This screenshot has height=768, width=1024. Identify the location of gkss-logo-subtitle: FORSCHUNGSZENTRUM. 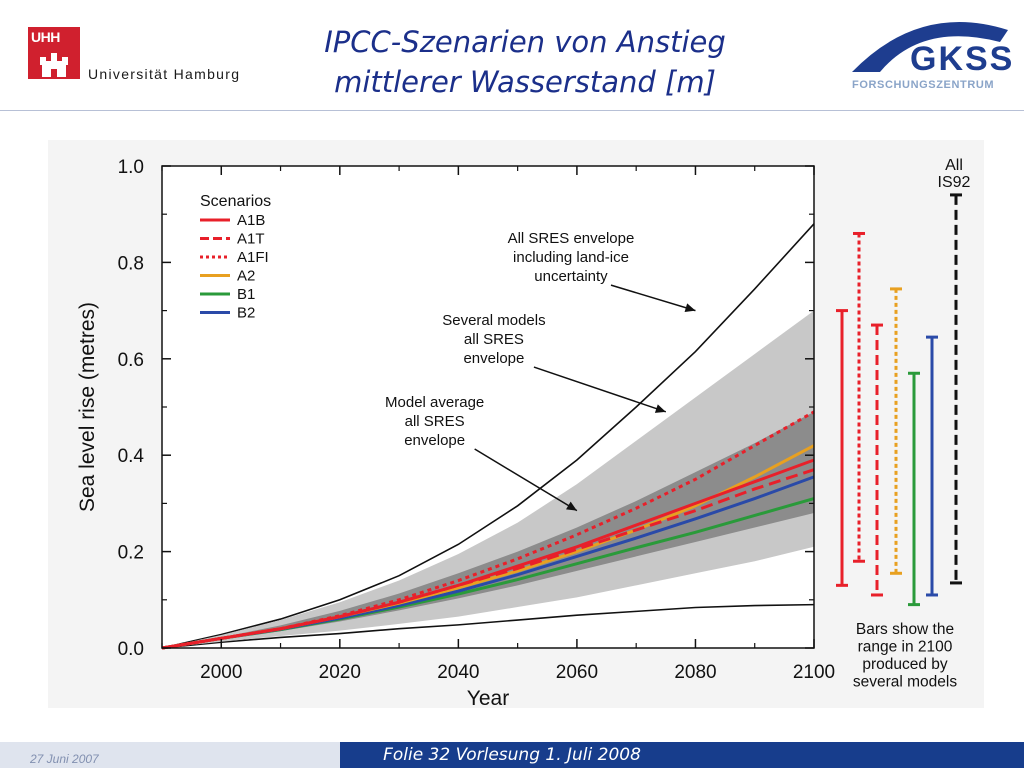
(923, 85).